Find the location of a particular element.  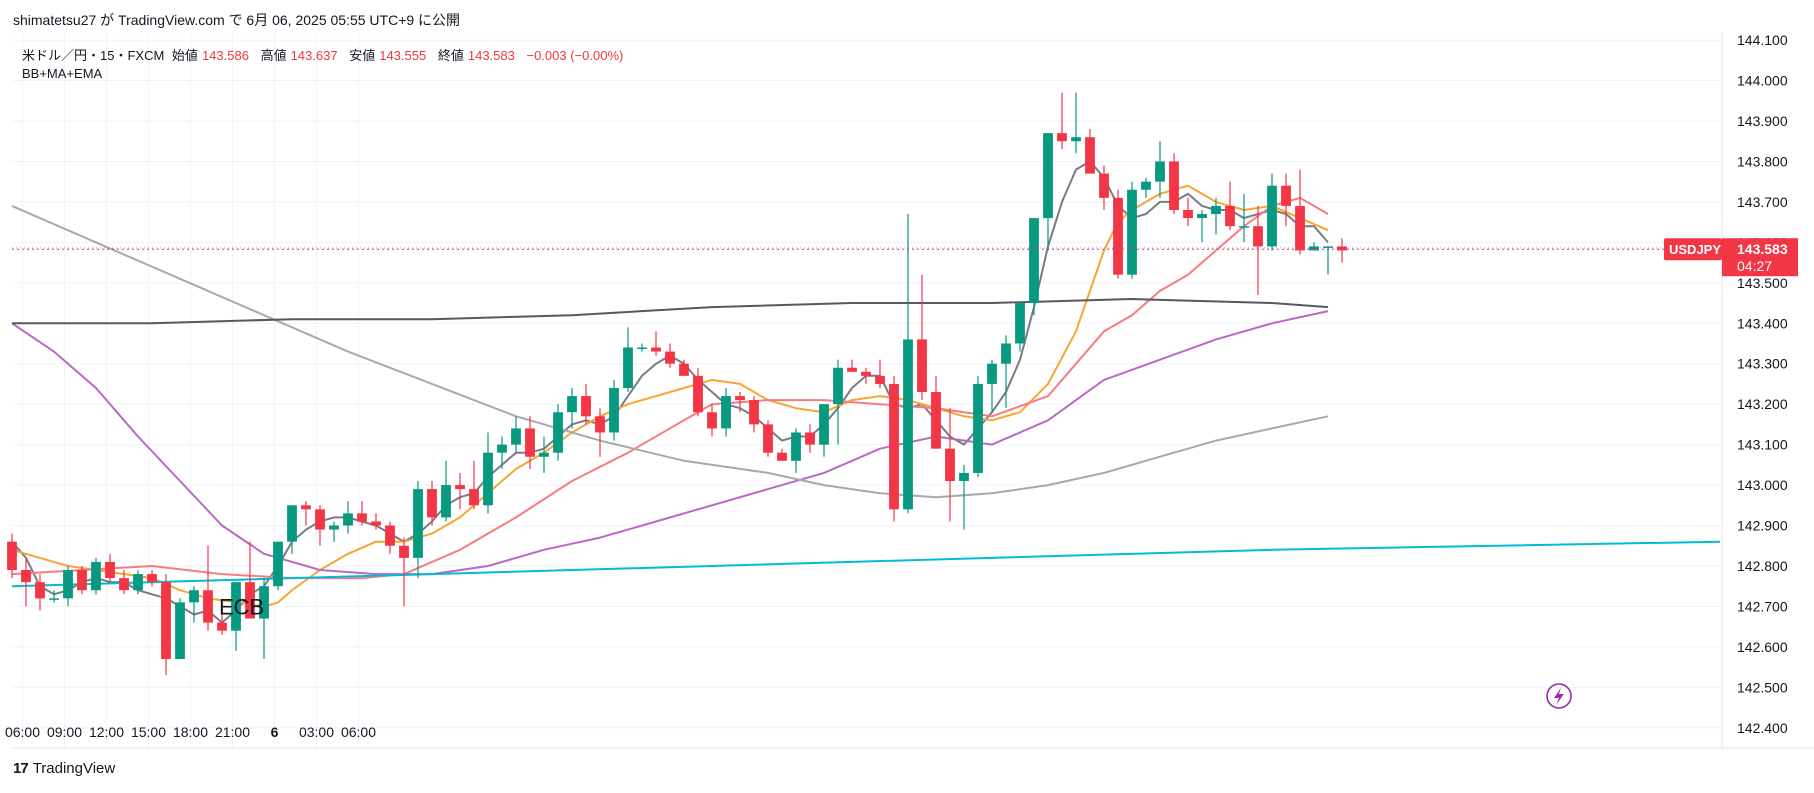

price-tag-price-bg is located at coordinates (1760, 257).